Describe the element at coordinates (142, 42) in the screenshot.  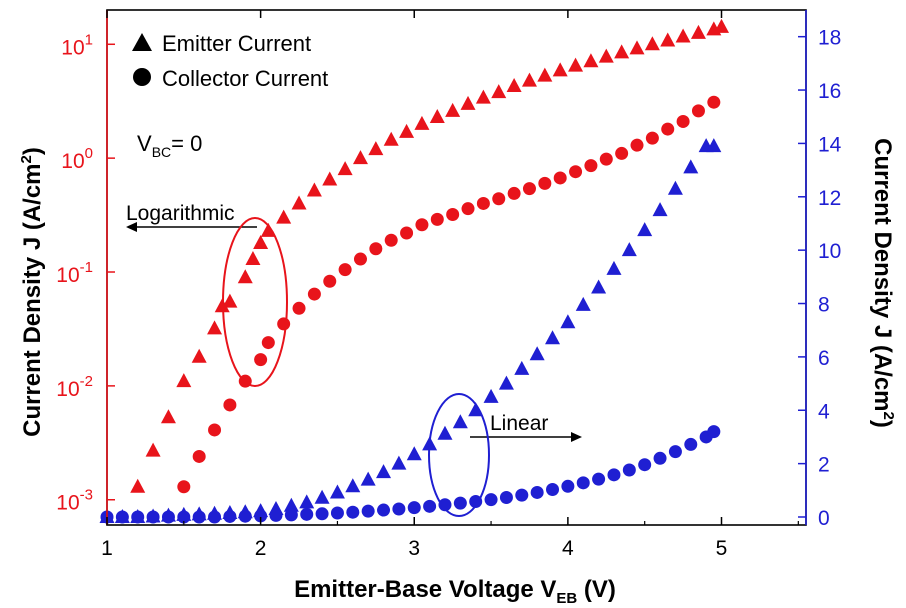
I see `legend-triangle-marker` at that location.